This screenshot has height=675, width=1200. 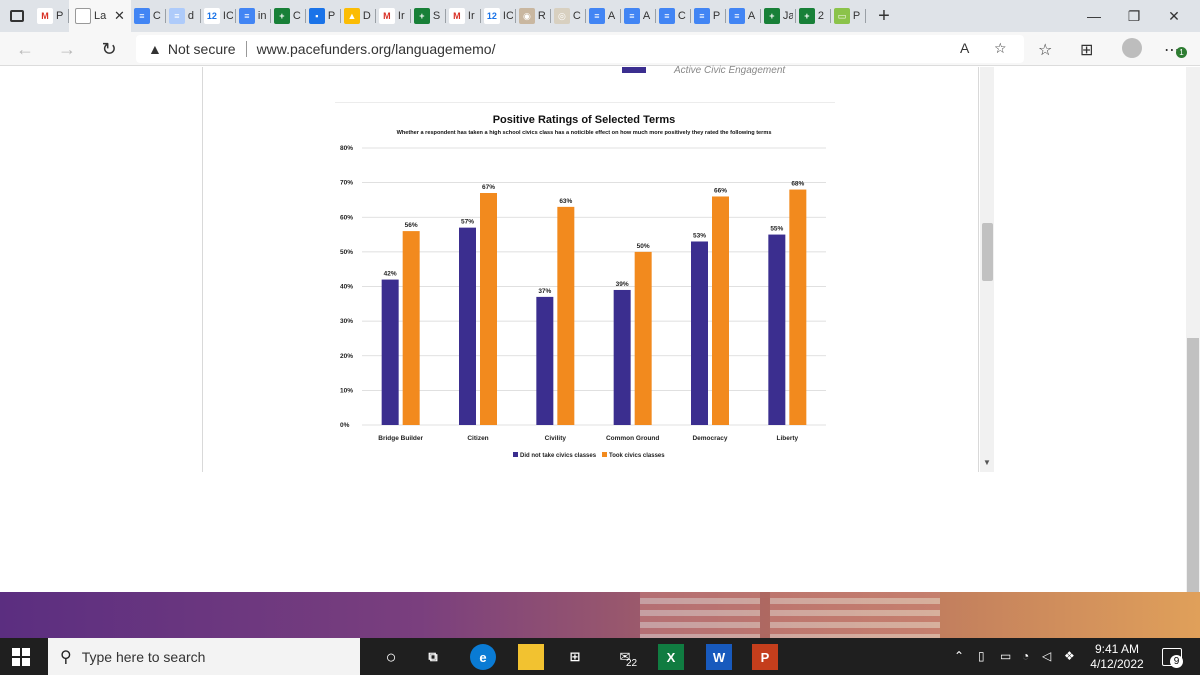 I want to click on legend-swatch, so click(x=515, y=454).